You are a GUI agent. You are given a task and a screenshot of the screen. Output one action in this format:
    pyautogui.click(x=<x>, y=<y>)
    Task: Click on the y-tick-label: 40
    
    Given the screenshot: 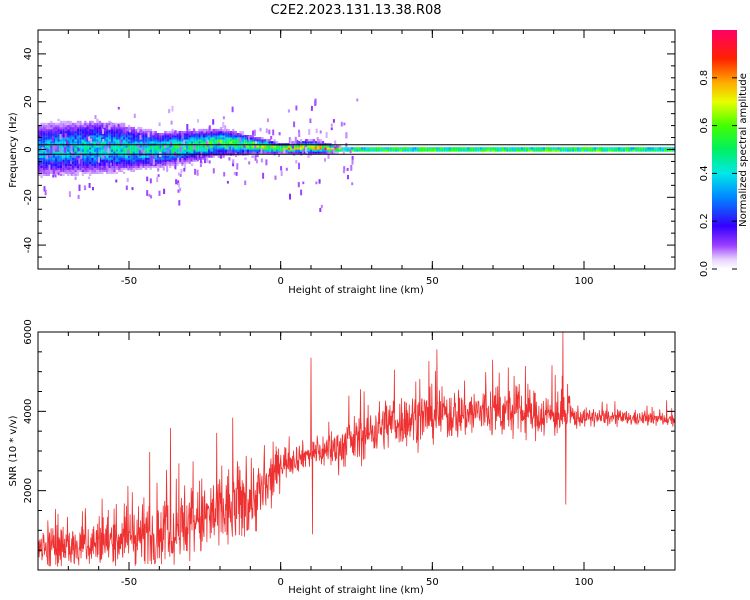 What is the action you would take?
    pyautogui.click(x=28, y=54)
    